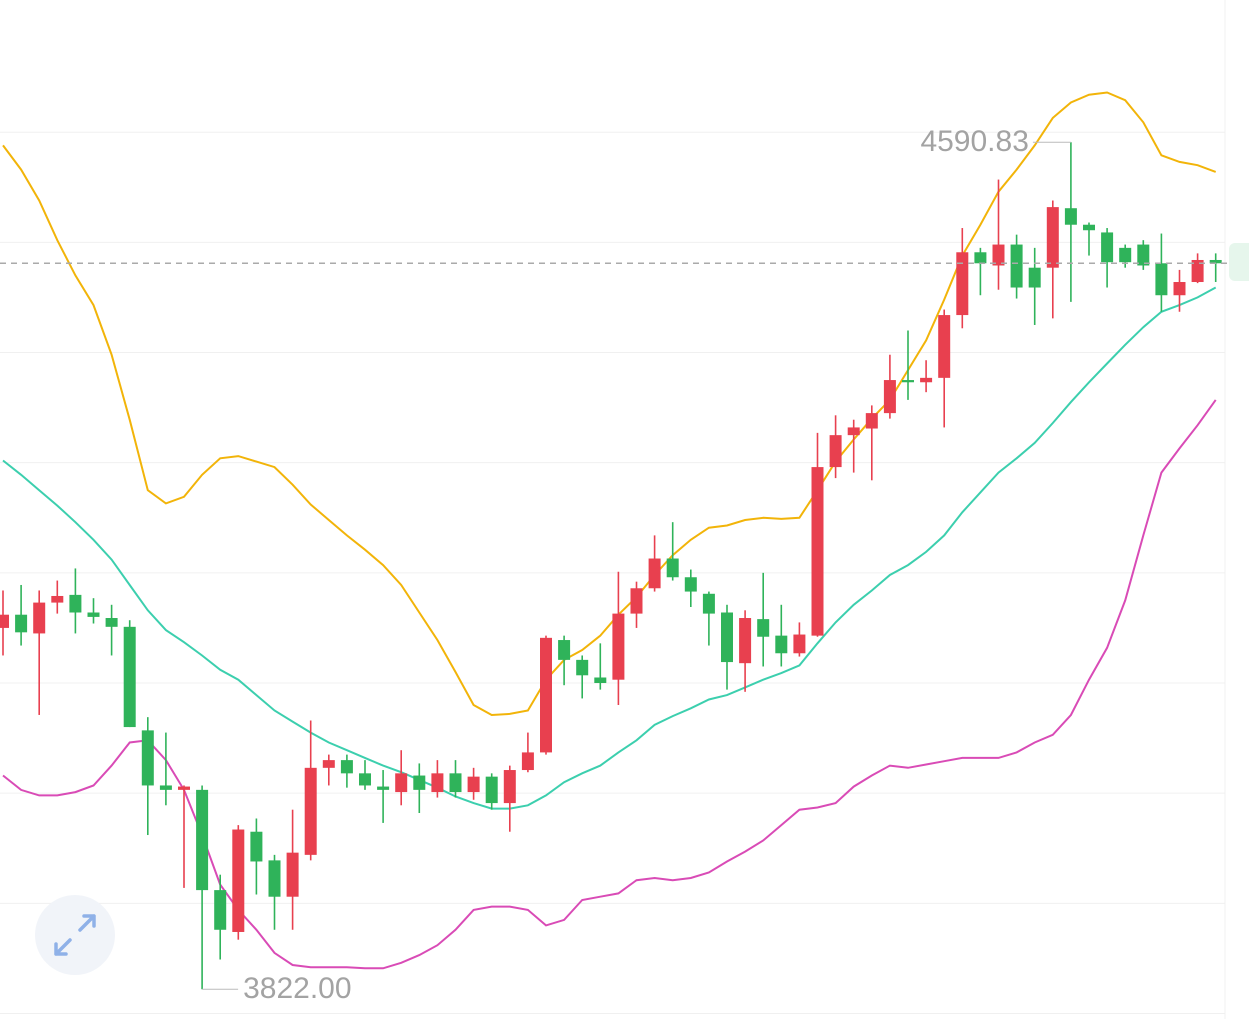 This screenshot has height=1019, width=1249. I want to click on min-label: 3822.00, so click(297, 988).